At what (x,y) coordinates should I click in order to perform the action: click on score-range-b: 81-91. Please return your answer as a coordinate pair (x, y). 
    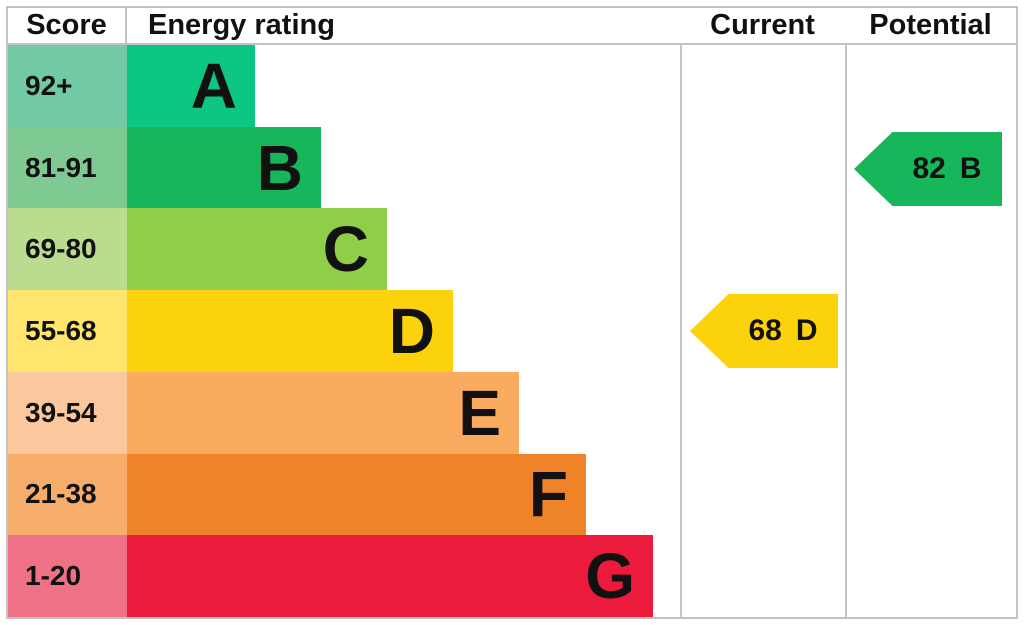
    Looking at the image, I should click on (67, 167).